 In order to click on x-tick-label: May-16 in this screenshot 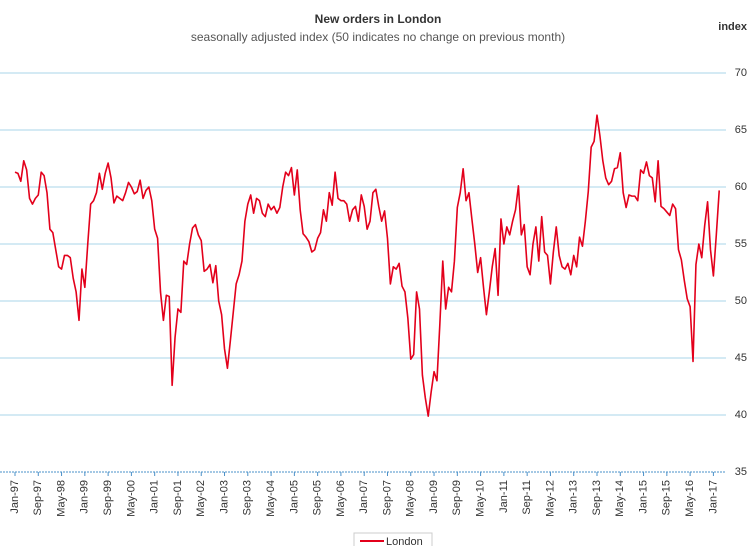, I will do `click(690, 498)`.